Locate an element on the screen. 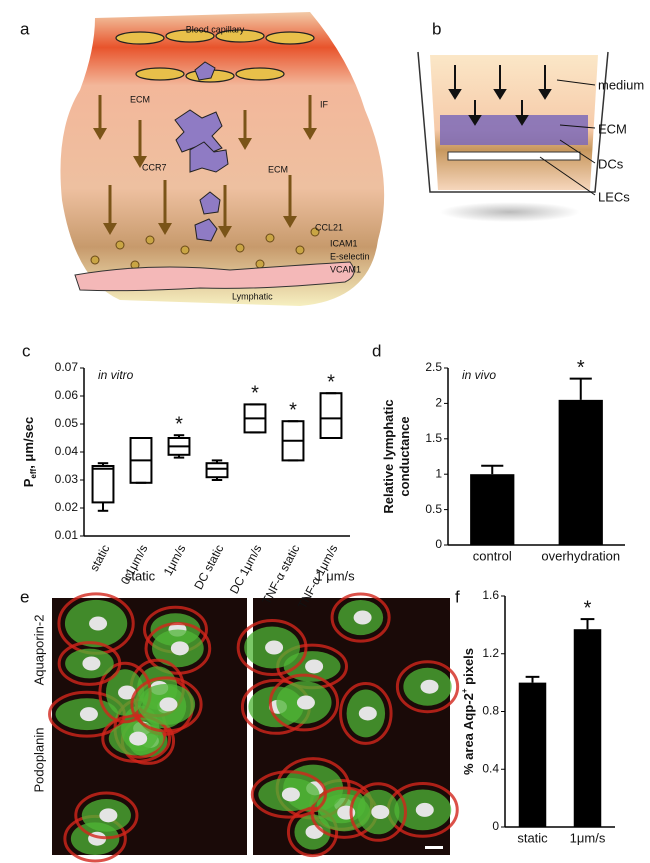 The height and width of the screenshot is (863, 650). y-tick-label: 0 is located at coordinates (495, 826).